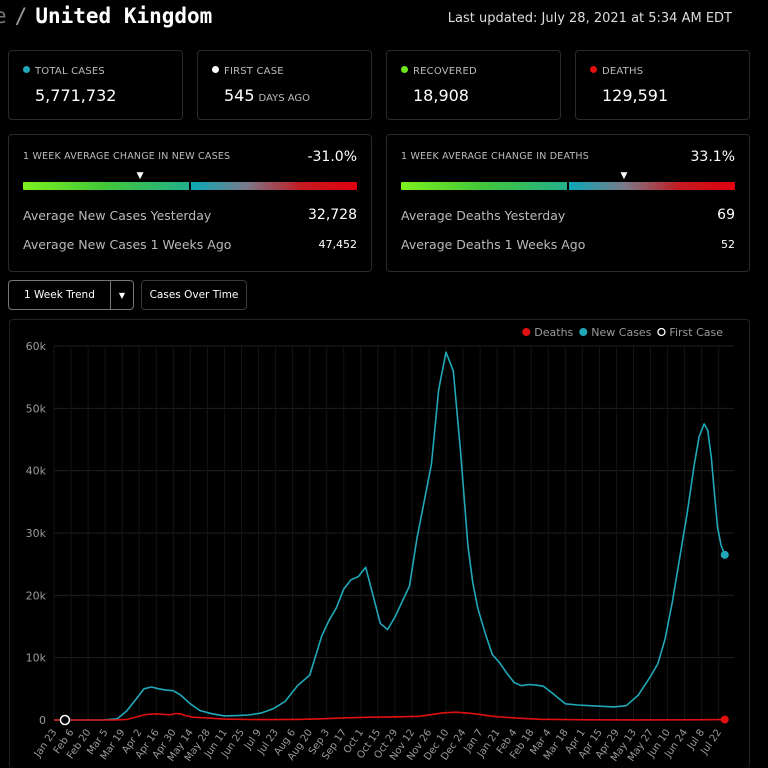 This screenshot has width=768, height=768. Describe the element at coordinates (124, 16) in the screenshot. I see `country-name: United Kingdom` at that location.